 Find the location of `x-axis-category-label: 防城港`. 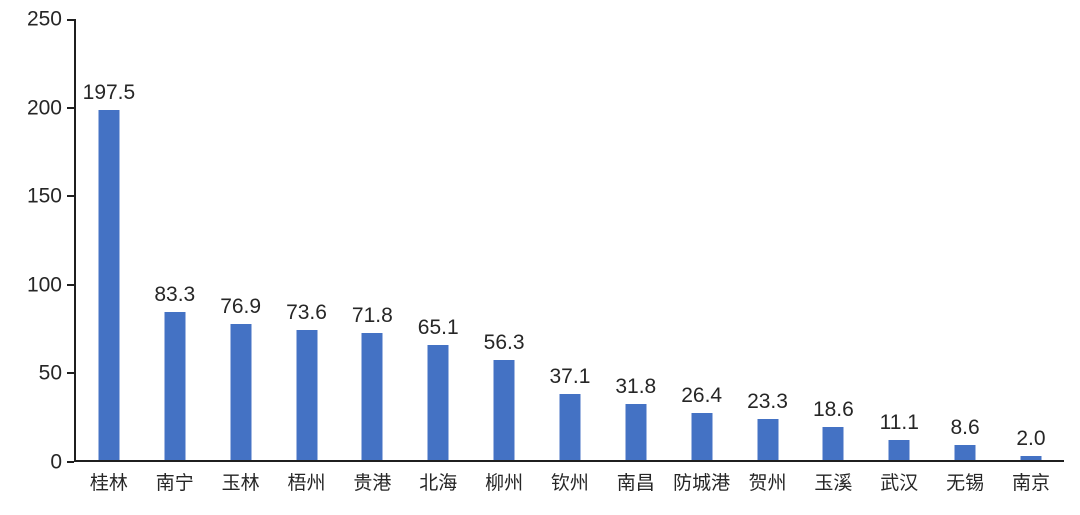

x-axis-category-label: 防城港 is located at coordinates (702, 483).